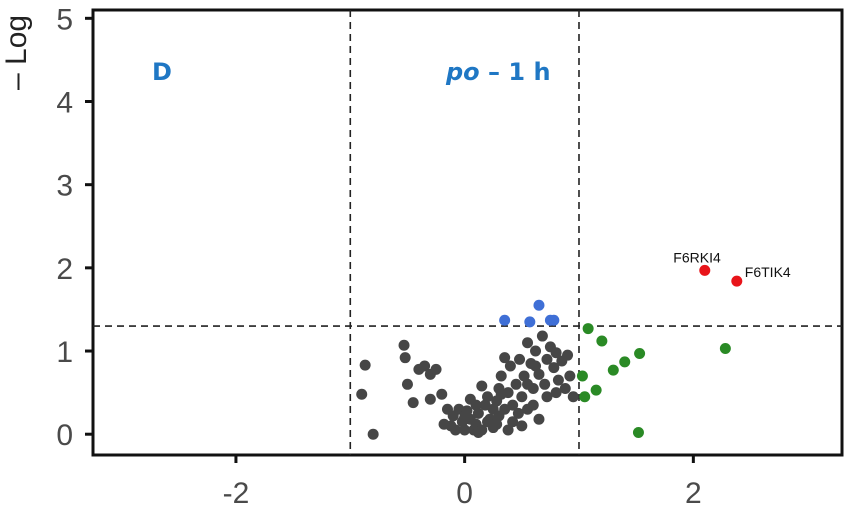 The height and width of the screenshot is (512, 846). I want to click on point-label: F6TIK4, so click(768, 272).